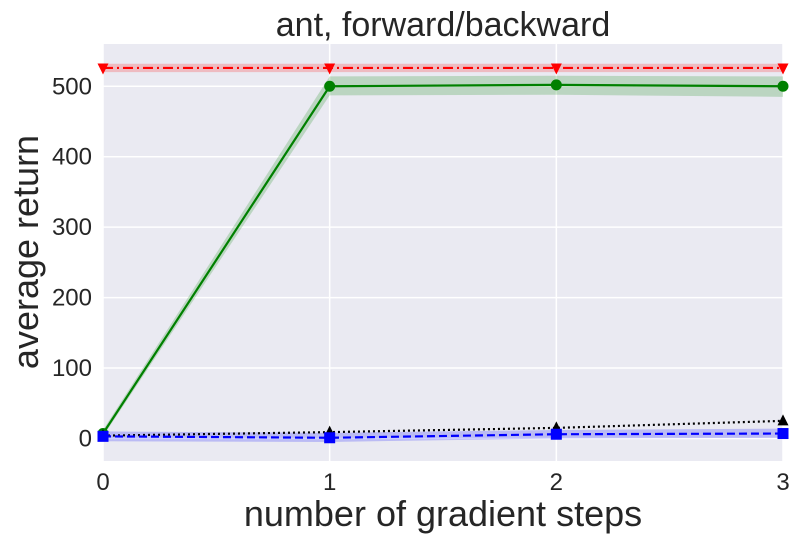 The width and height of the screenshot is (800, 544). What do you see at coordinates (85, 438) in the screenshot?
I see `y-tick-label: 0` at bounding box center [85, 438].